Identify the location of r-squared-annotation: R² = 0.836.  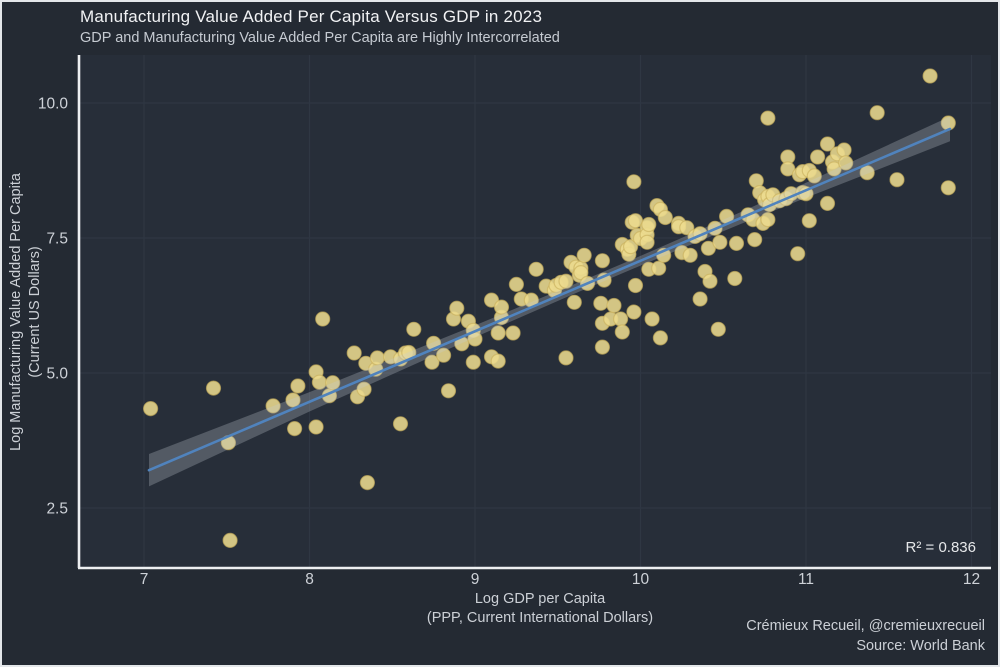
(940, 547).